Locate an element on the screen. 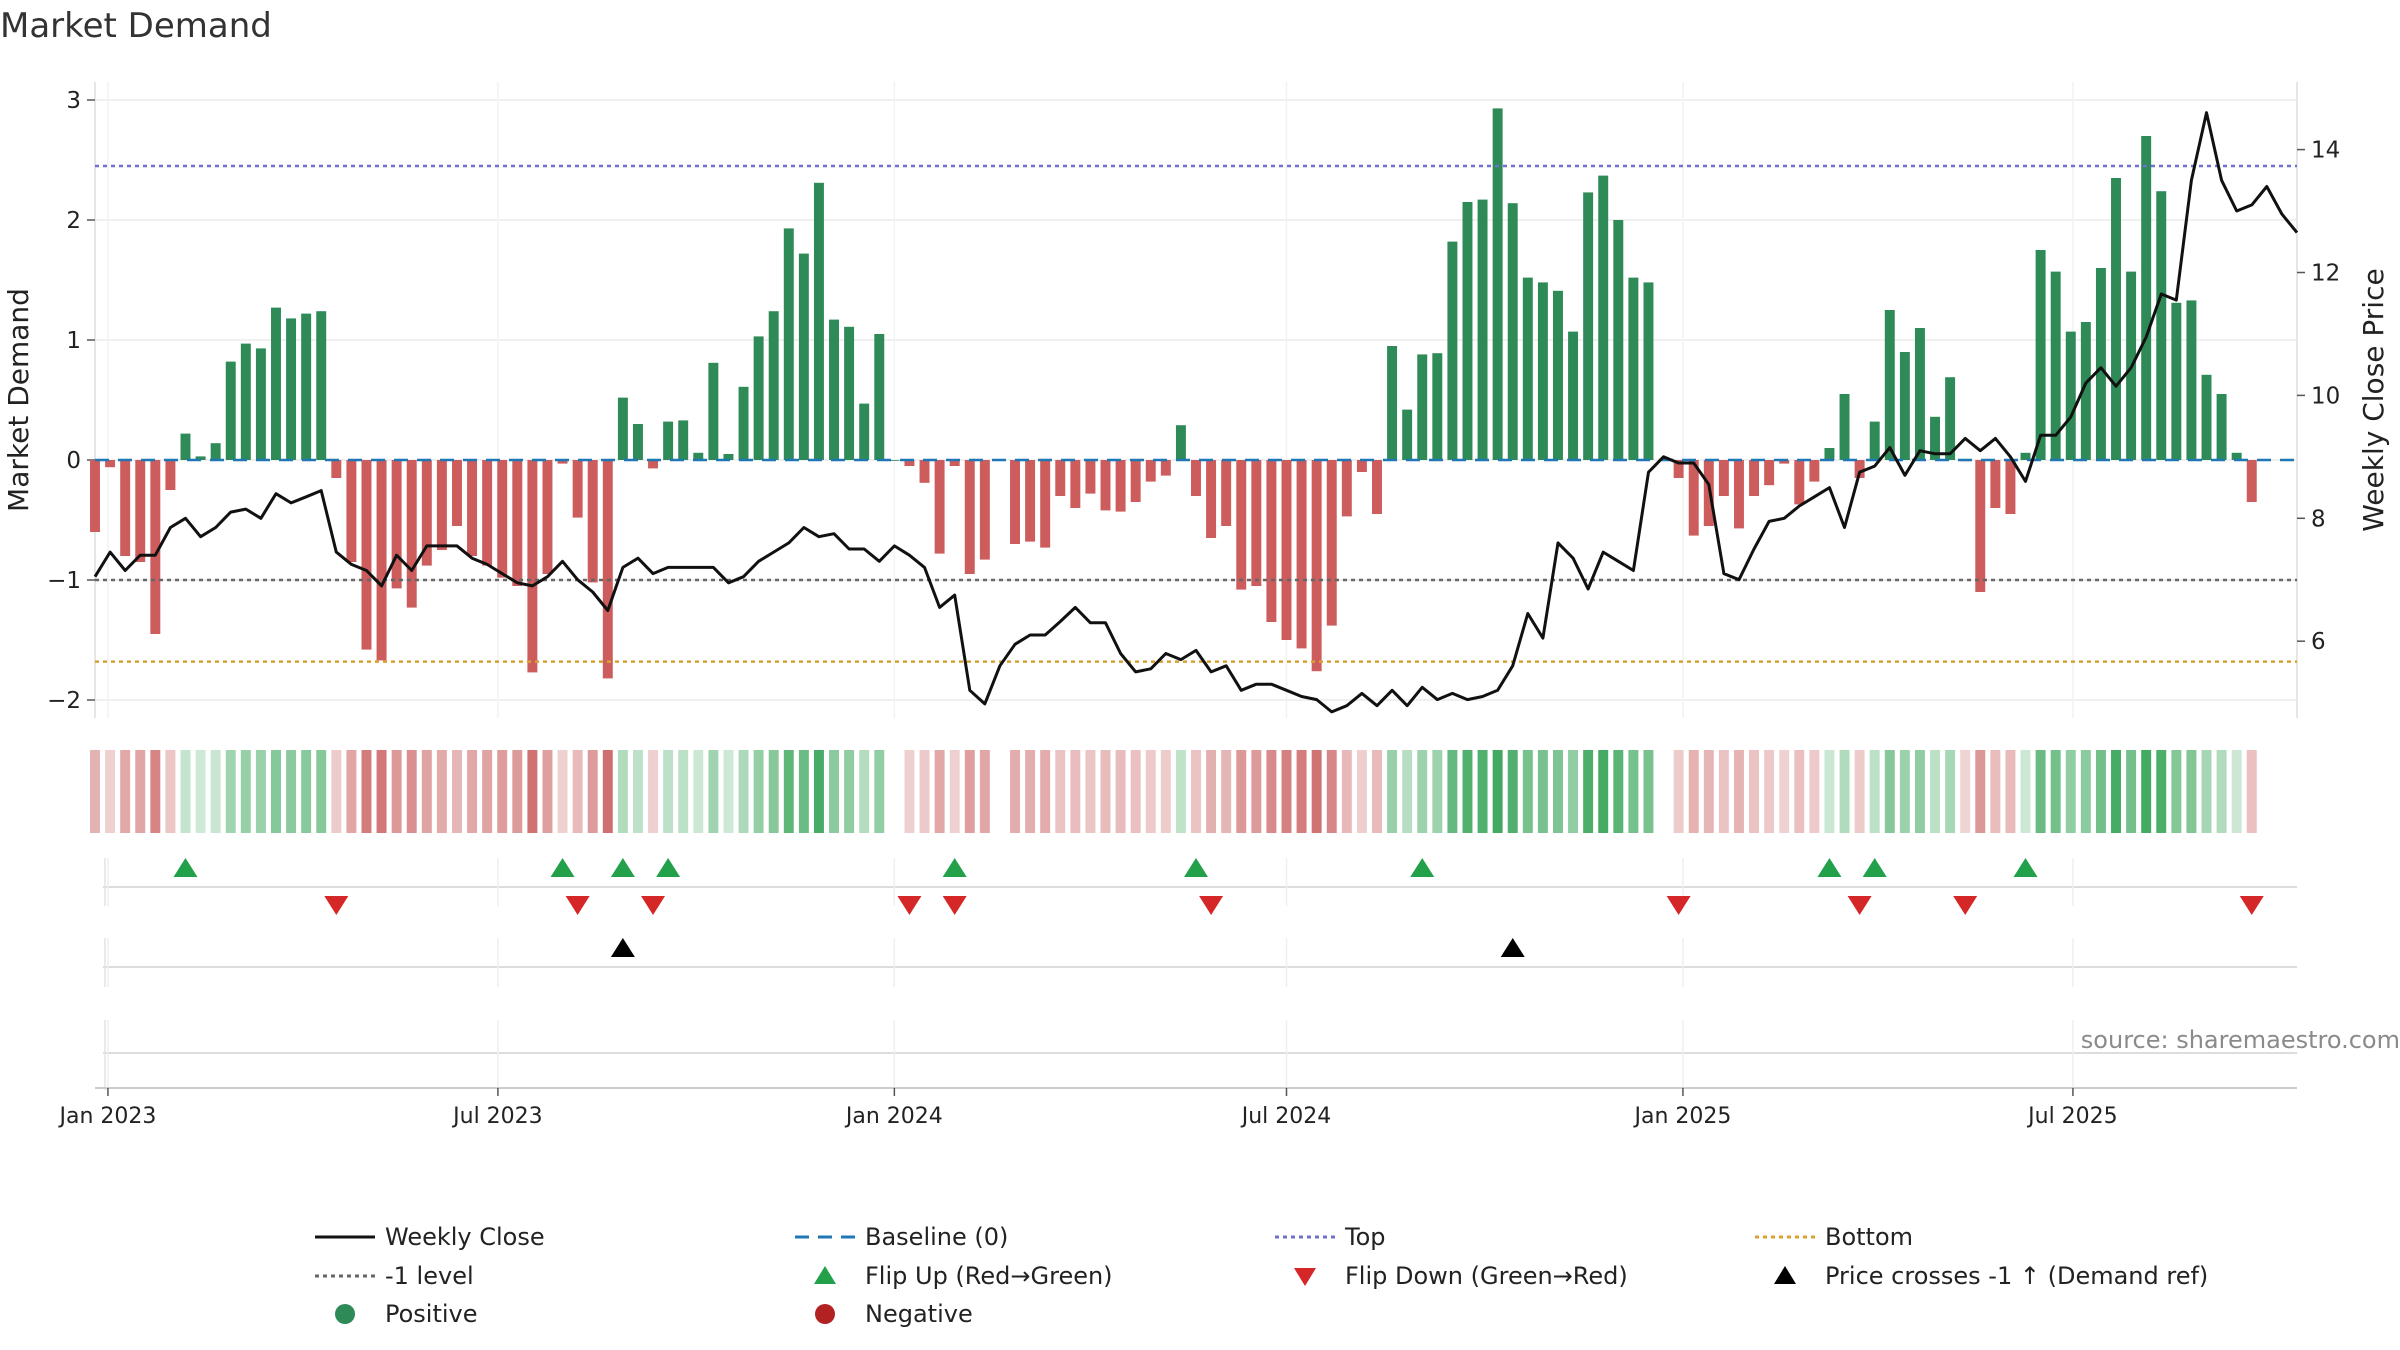 The width and height of the screenshot is (2400, 1350). flip-signal-panel is located at coordinates (1200, 886).